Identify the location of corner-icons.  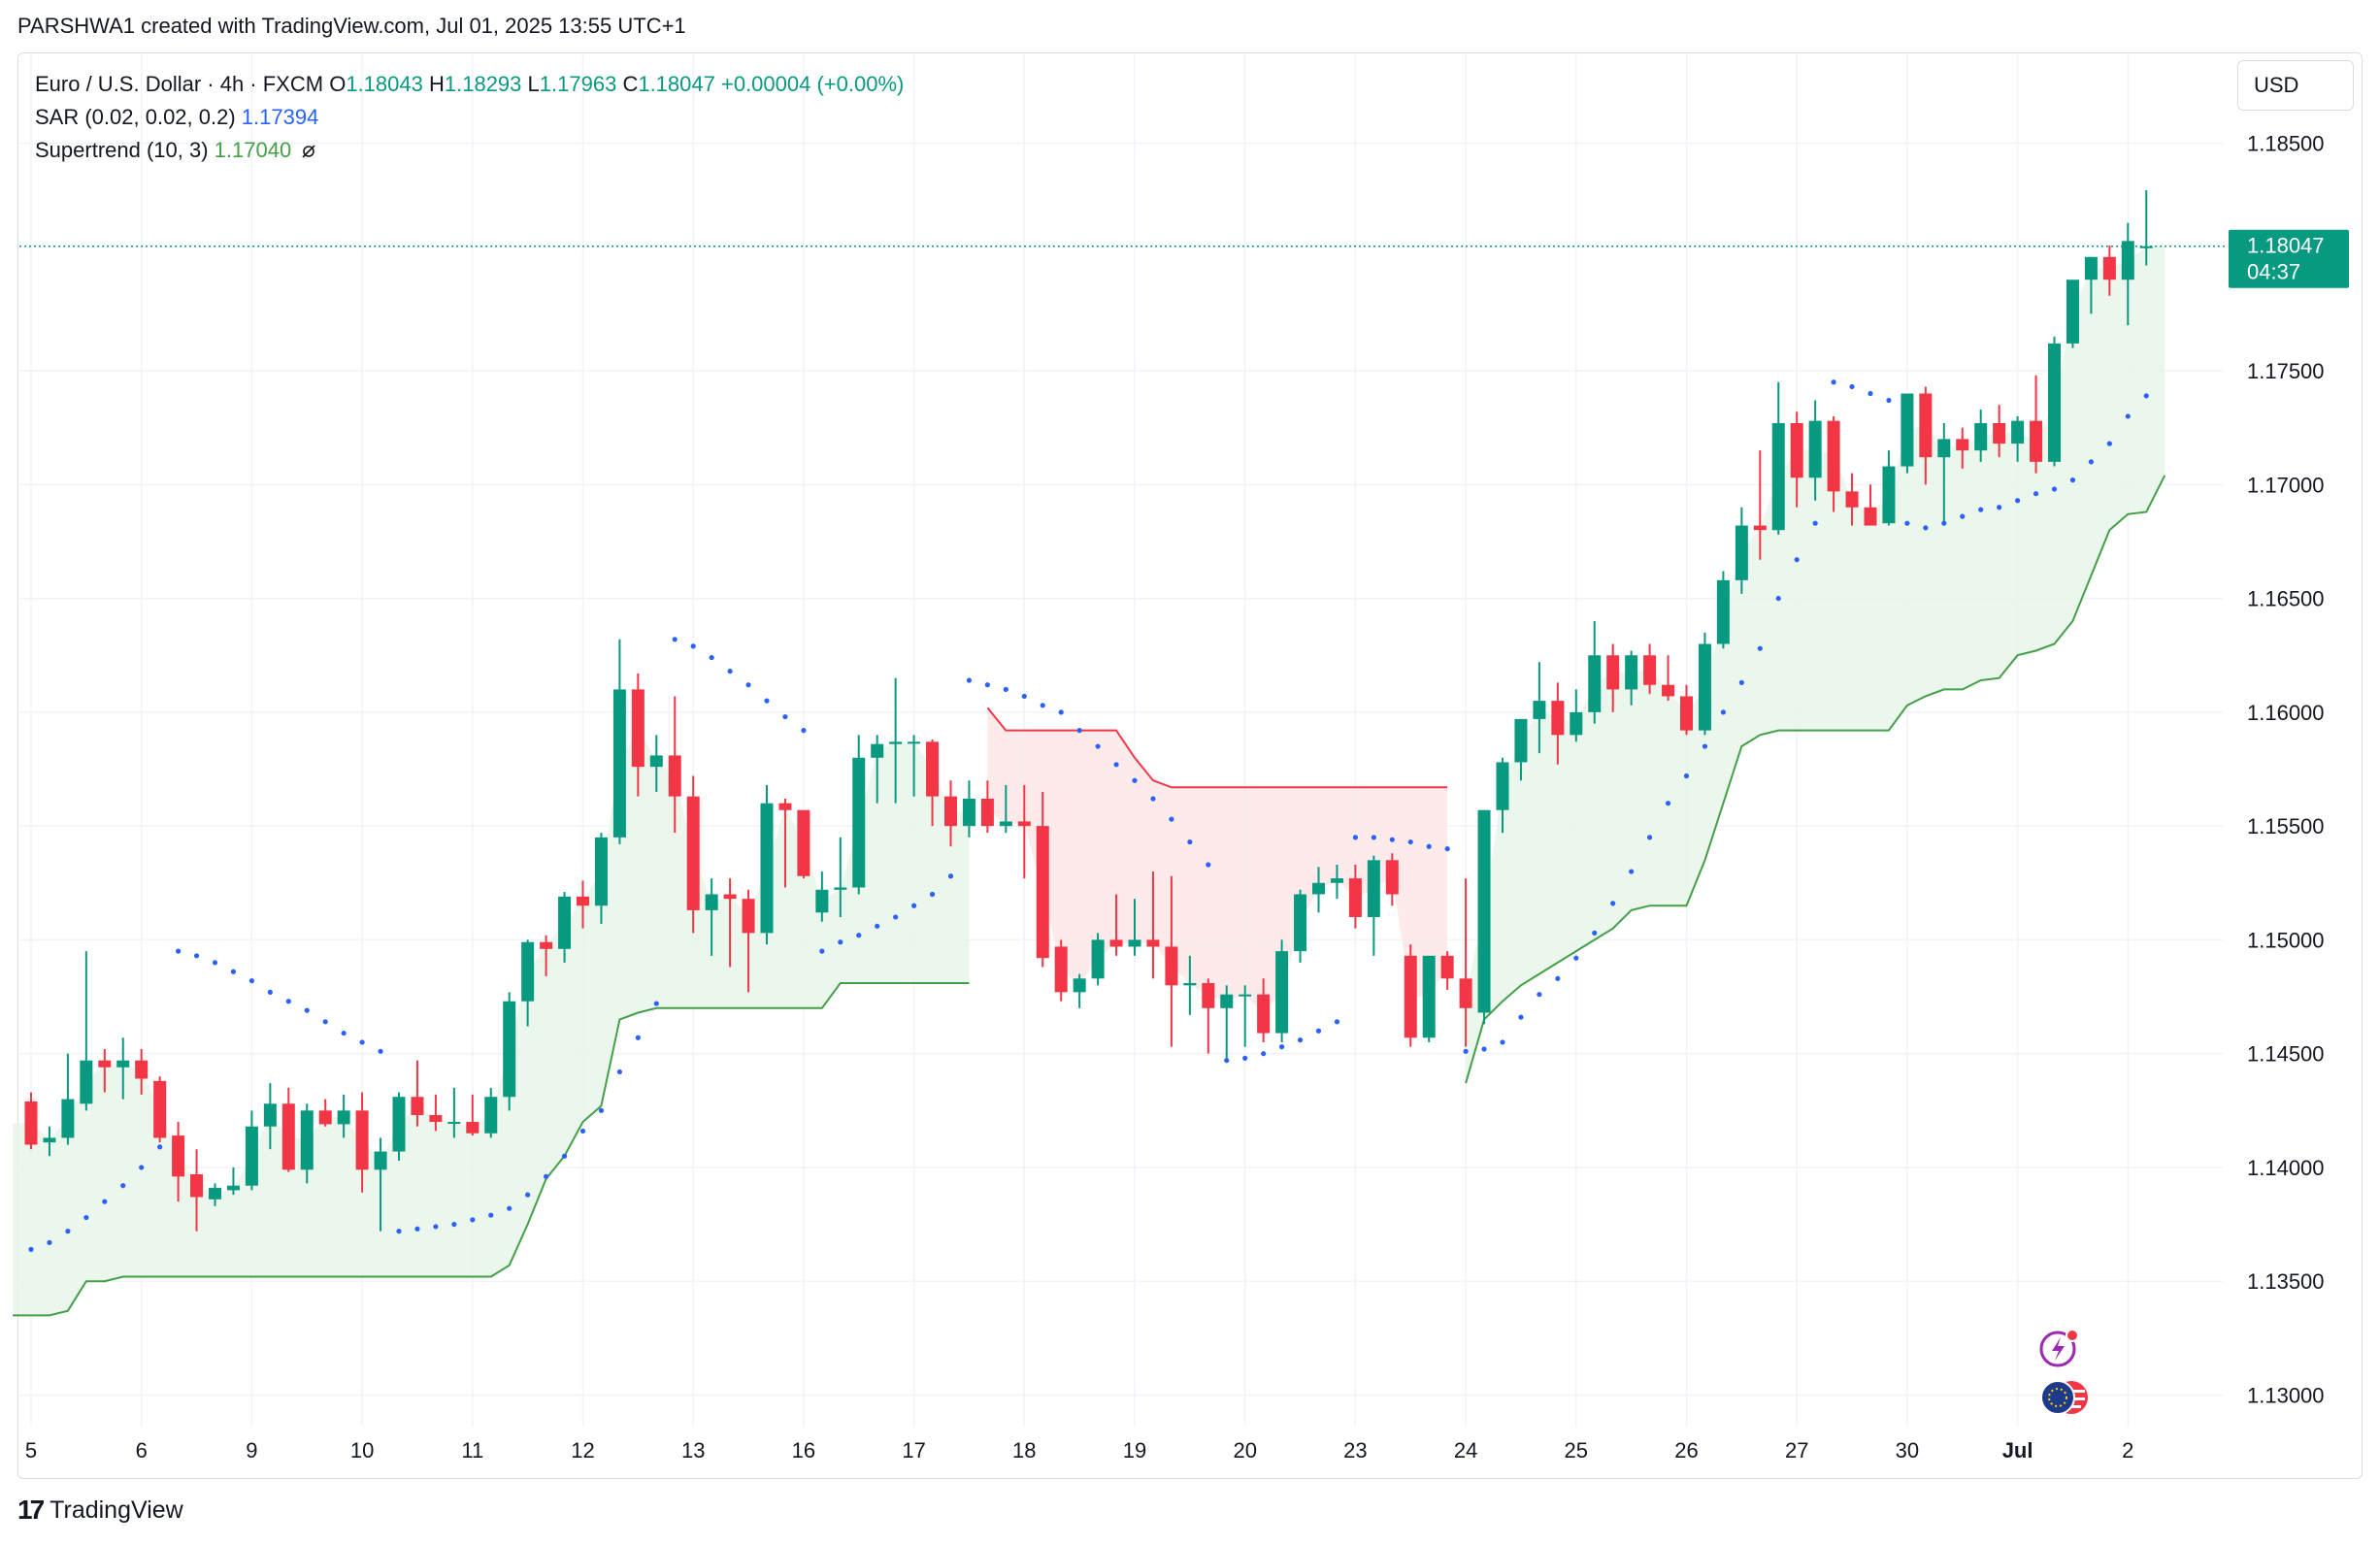
(2070, 1374).